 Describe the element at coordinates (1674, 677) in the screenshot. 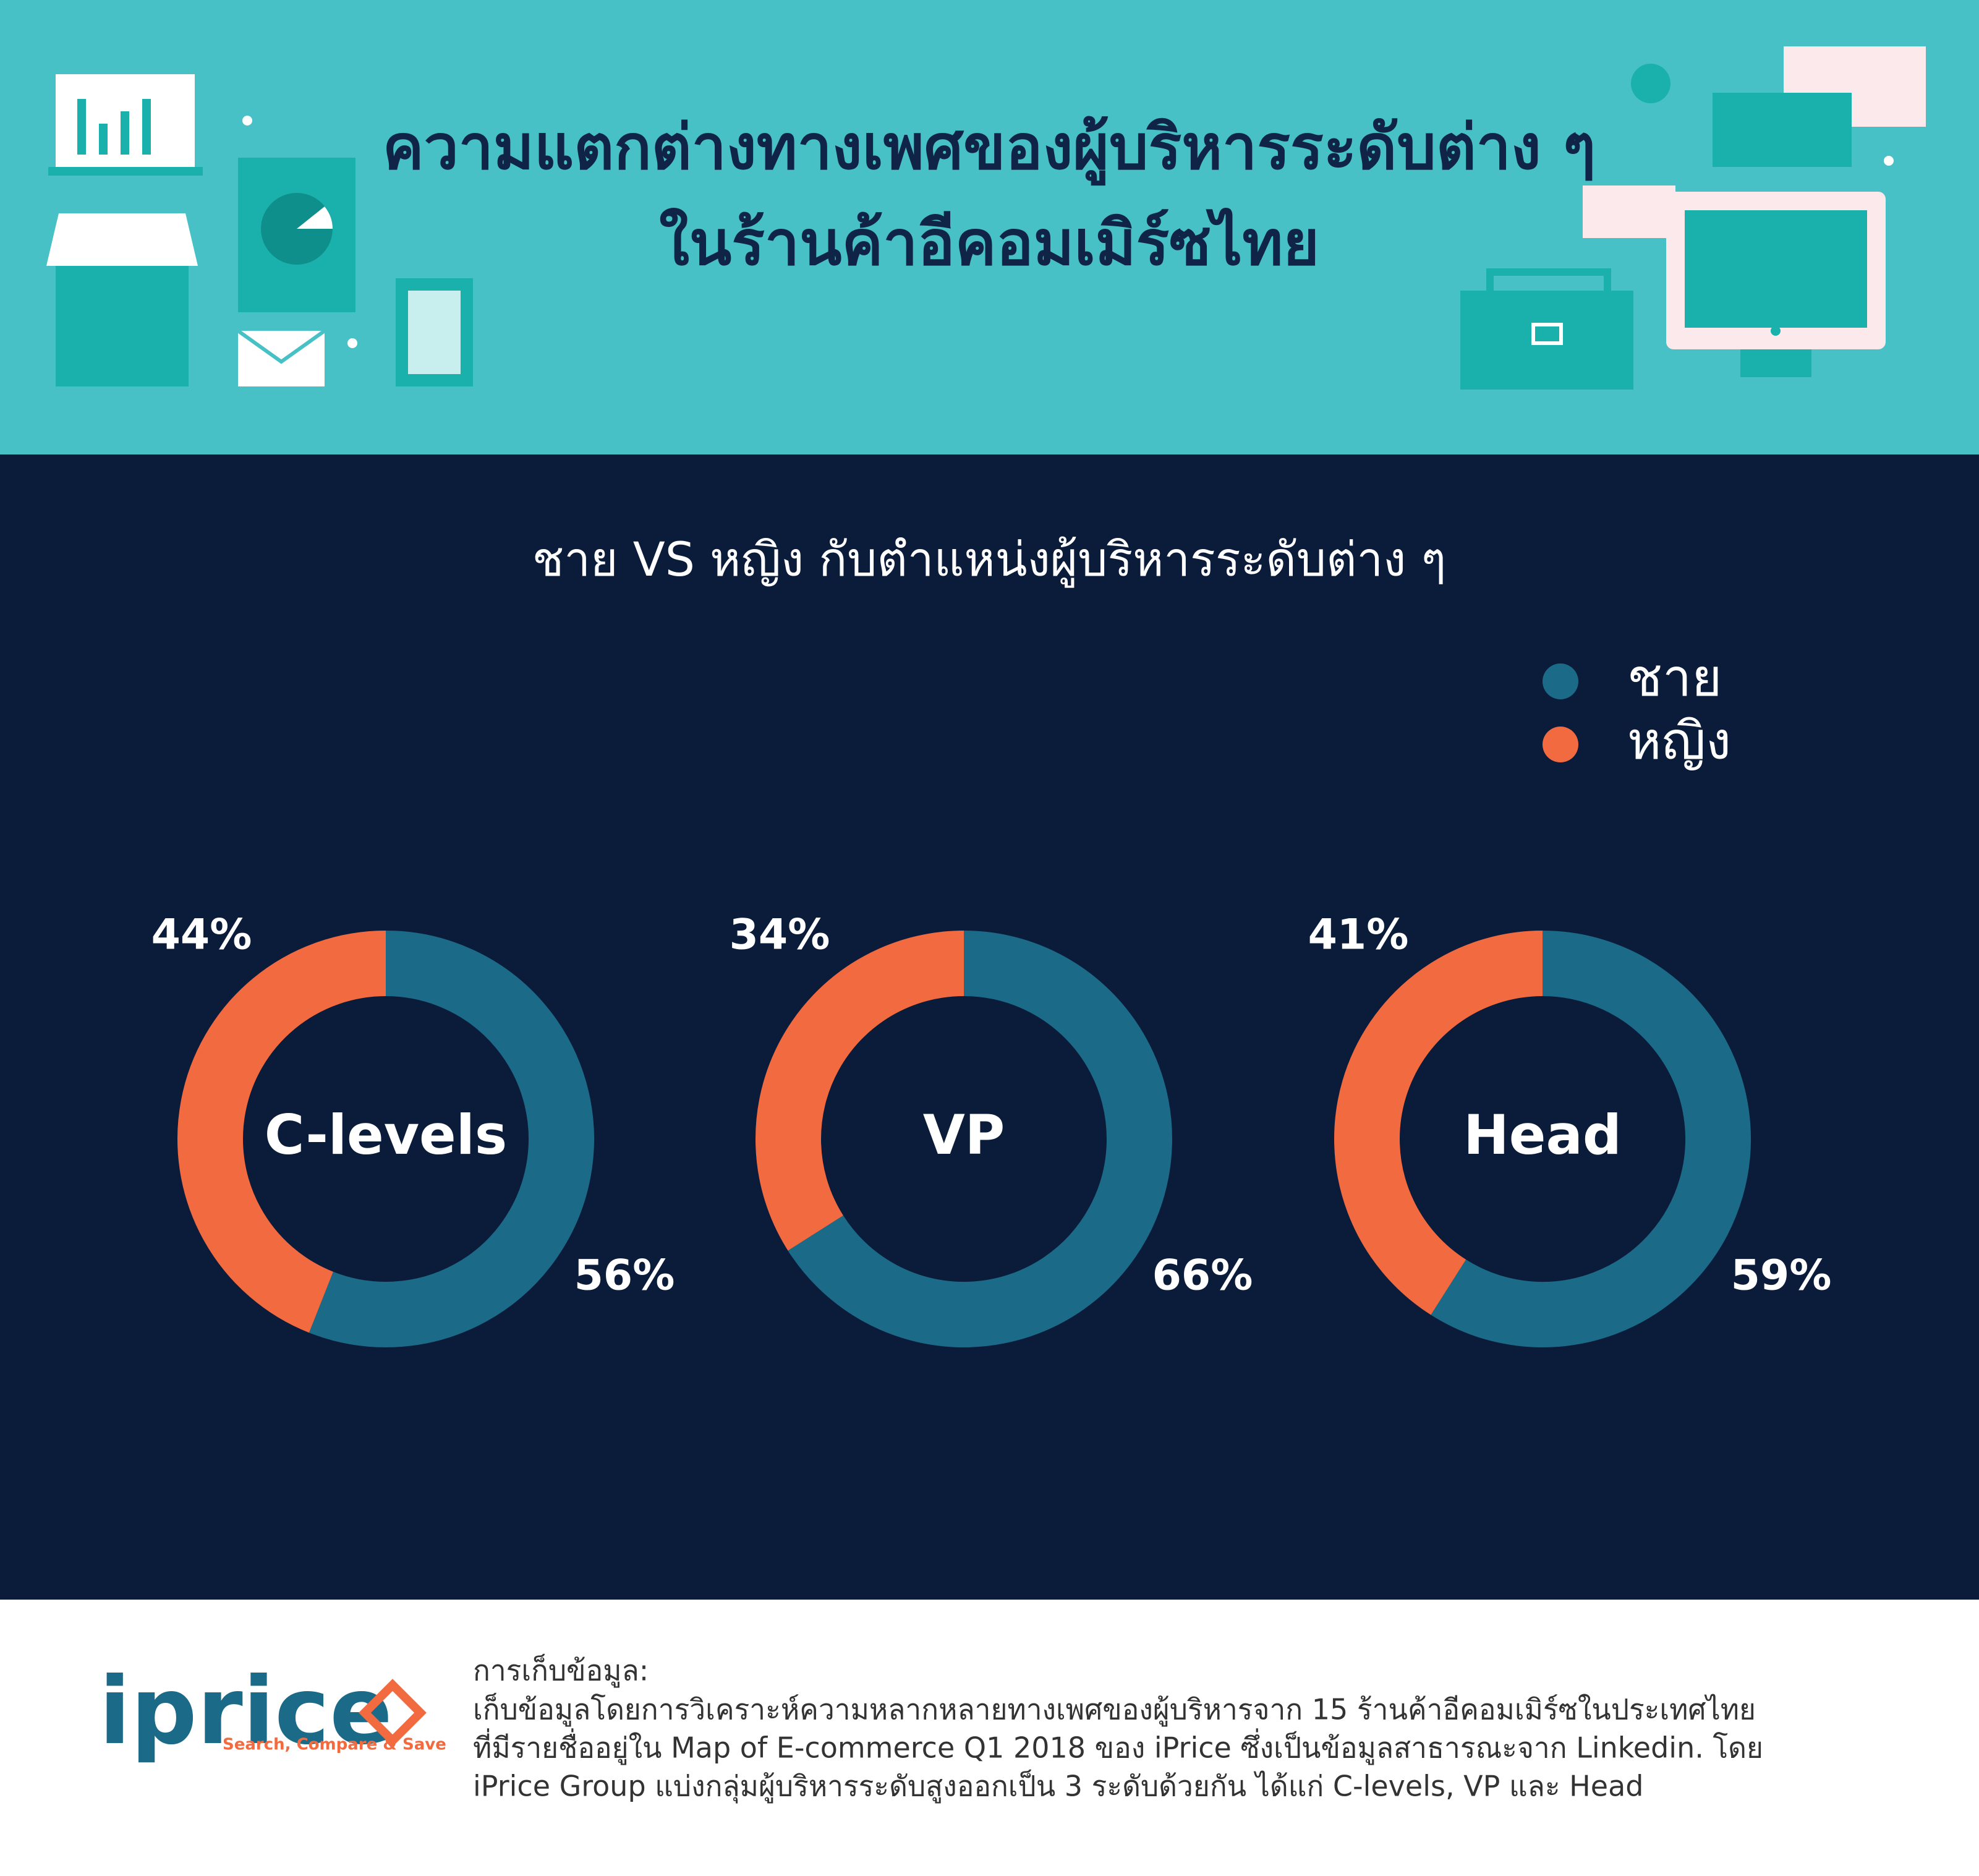

I see `legend-label: ชาย` at that location.